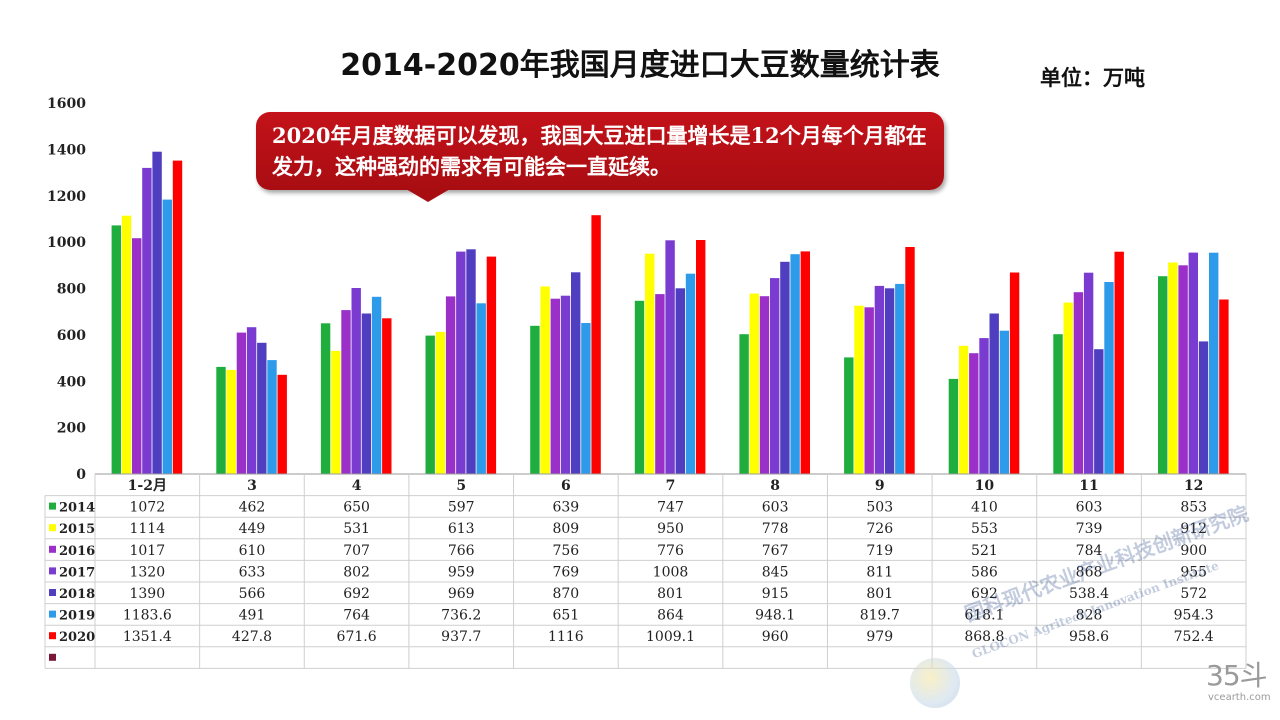 This screenshot has height=720, width=1280. What do you see at coordinates (984, 572) in the screenshot?
I see `data-cell-2017-8: 586` at bounding box center [984, 572].